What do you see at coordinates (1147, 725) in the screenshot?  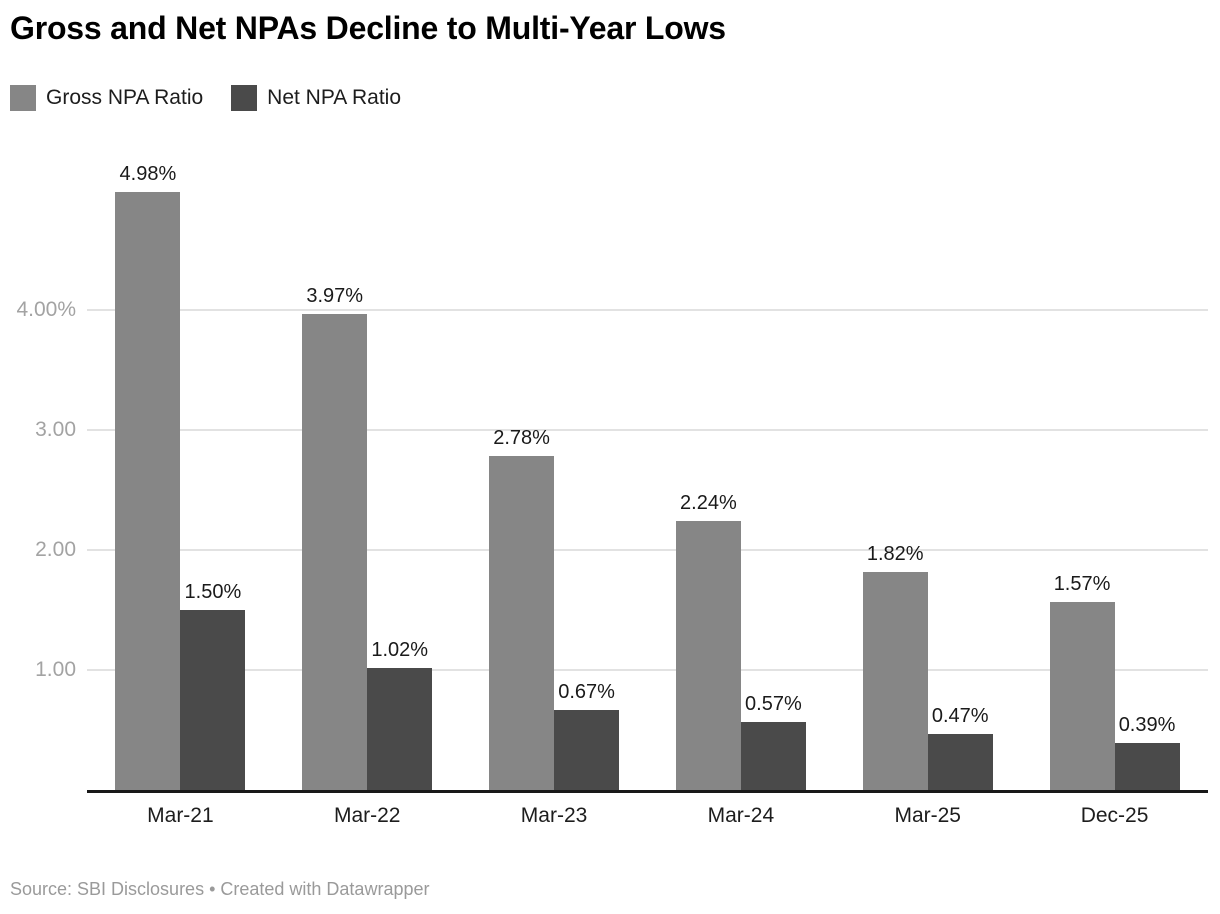 I see `bar-value-label: 0.39%` at bounding box center [1147, 725].